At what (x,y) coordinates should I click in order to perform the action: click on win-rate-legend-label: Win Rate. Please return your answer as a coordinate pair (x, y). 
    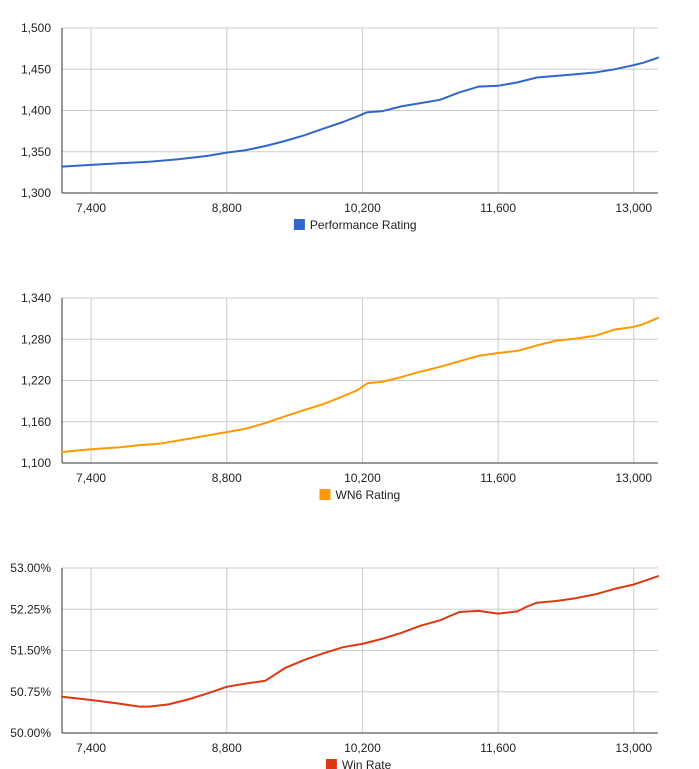
    Looking at the image, I should click on (367, 763).